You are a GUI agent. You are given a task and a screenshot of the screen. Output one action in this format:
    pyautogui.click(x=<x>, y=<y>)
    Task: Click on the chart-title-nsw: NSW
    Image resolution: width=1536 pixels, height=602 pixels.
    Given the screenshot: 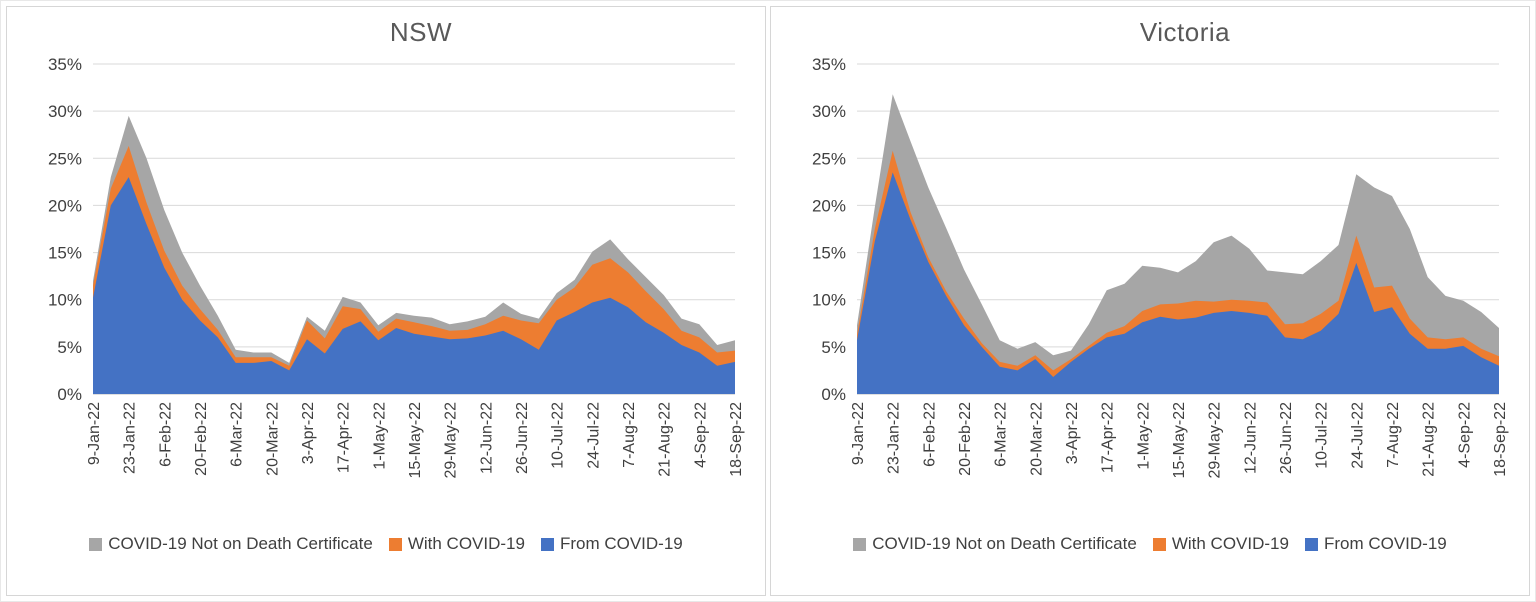 What is the action you would take?
    pyautogui.click(x=421, y=32)
    